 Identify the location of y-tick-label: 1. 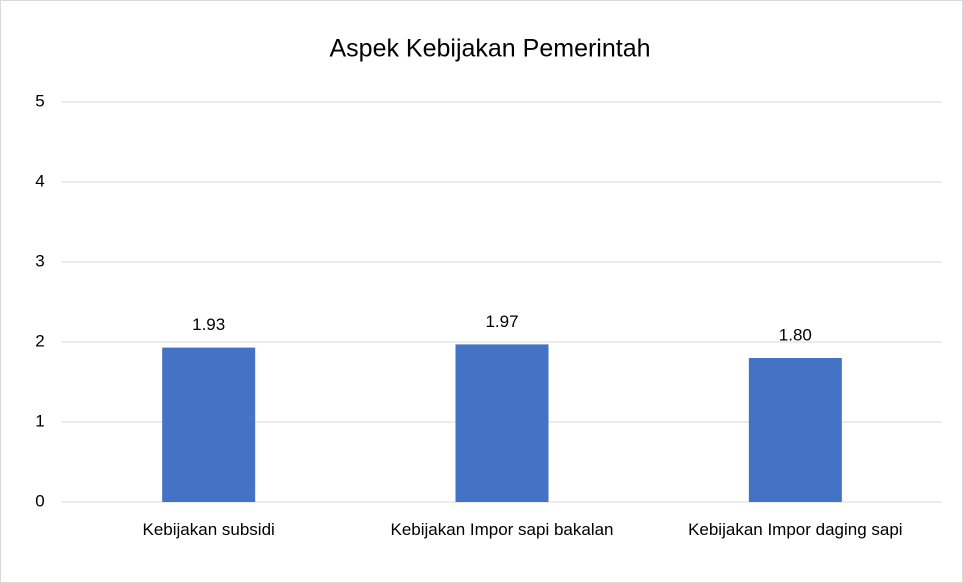
(39, 420).